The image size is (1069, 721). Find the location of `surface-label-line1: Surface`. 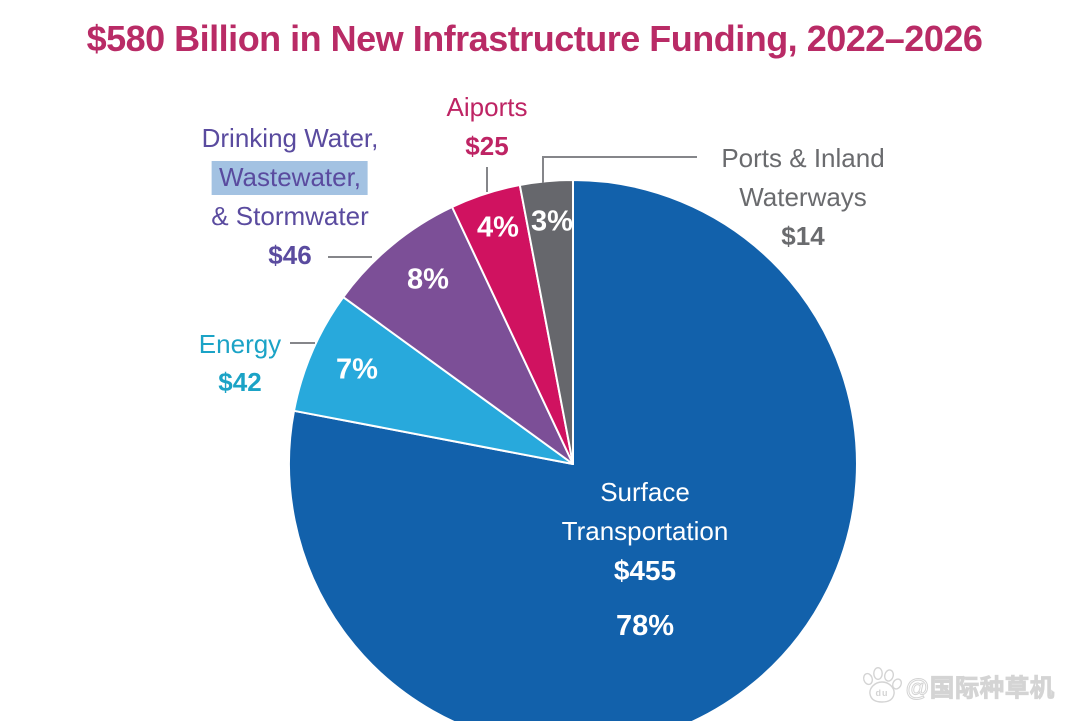

surface-label-line1: Surface is located at coordinates (645, 492).